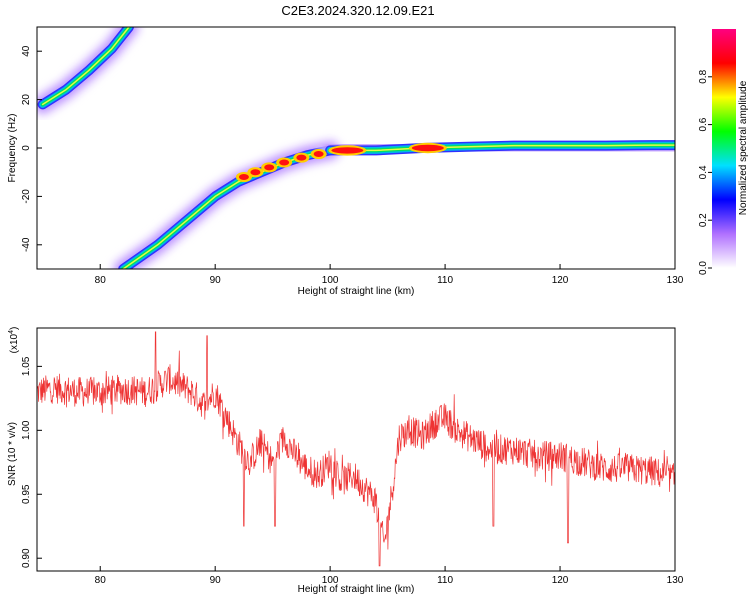 Image resolution: width=750 pixels, height=600 pixels. What do you see at coordinates (26, 196) in the screenshot?
I see `spectrogram-y-tick-label: -20` at bounding box center [26, 196].